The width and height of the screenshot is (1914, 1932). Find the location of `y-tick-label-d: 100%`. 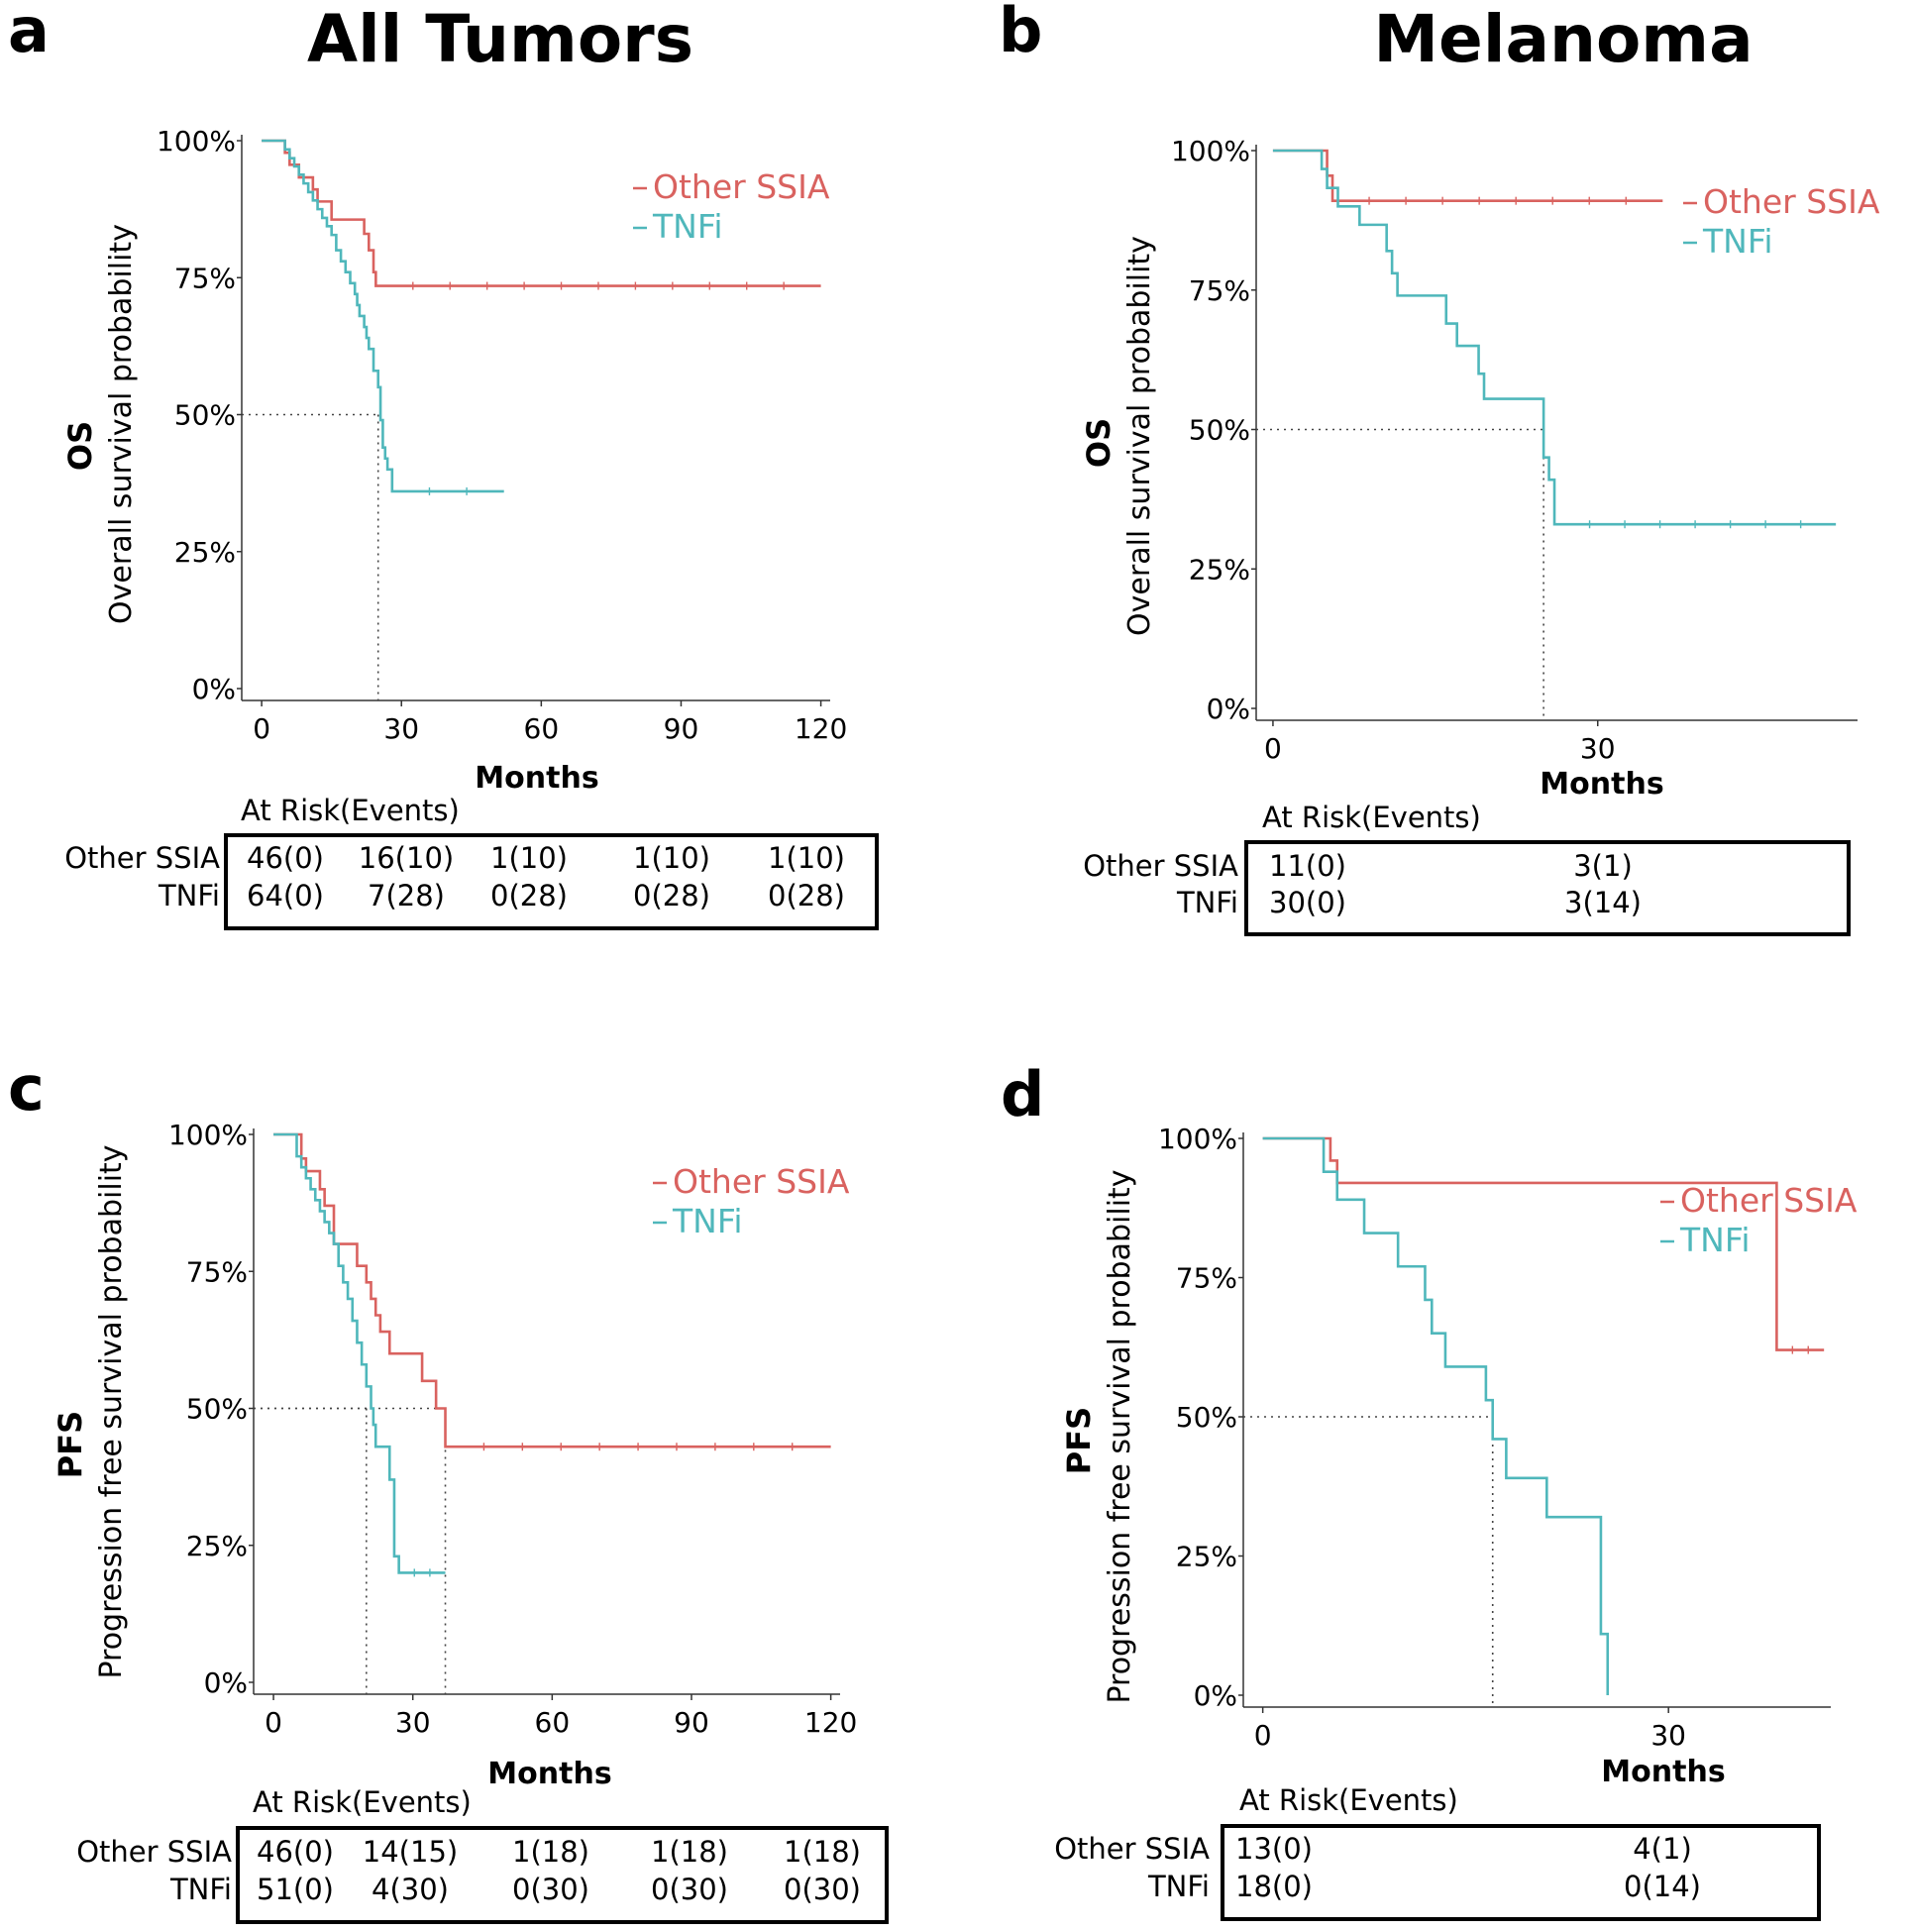

y-tick-label-d: 100% is located at coordinates (1197, 1139).